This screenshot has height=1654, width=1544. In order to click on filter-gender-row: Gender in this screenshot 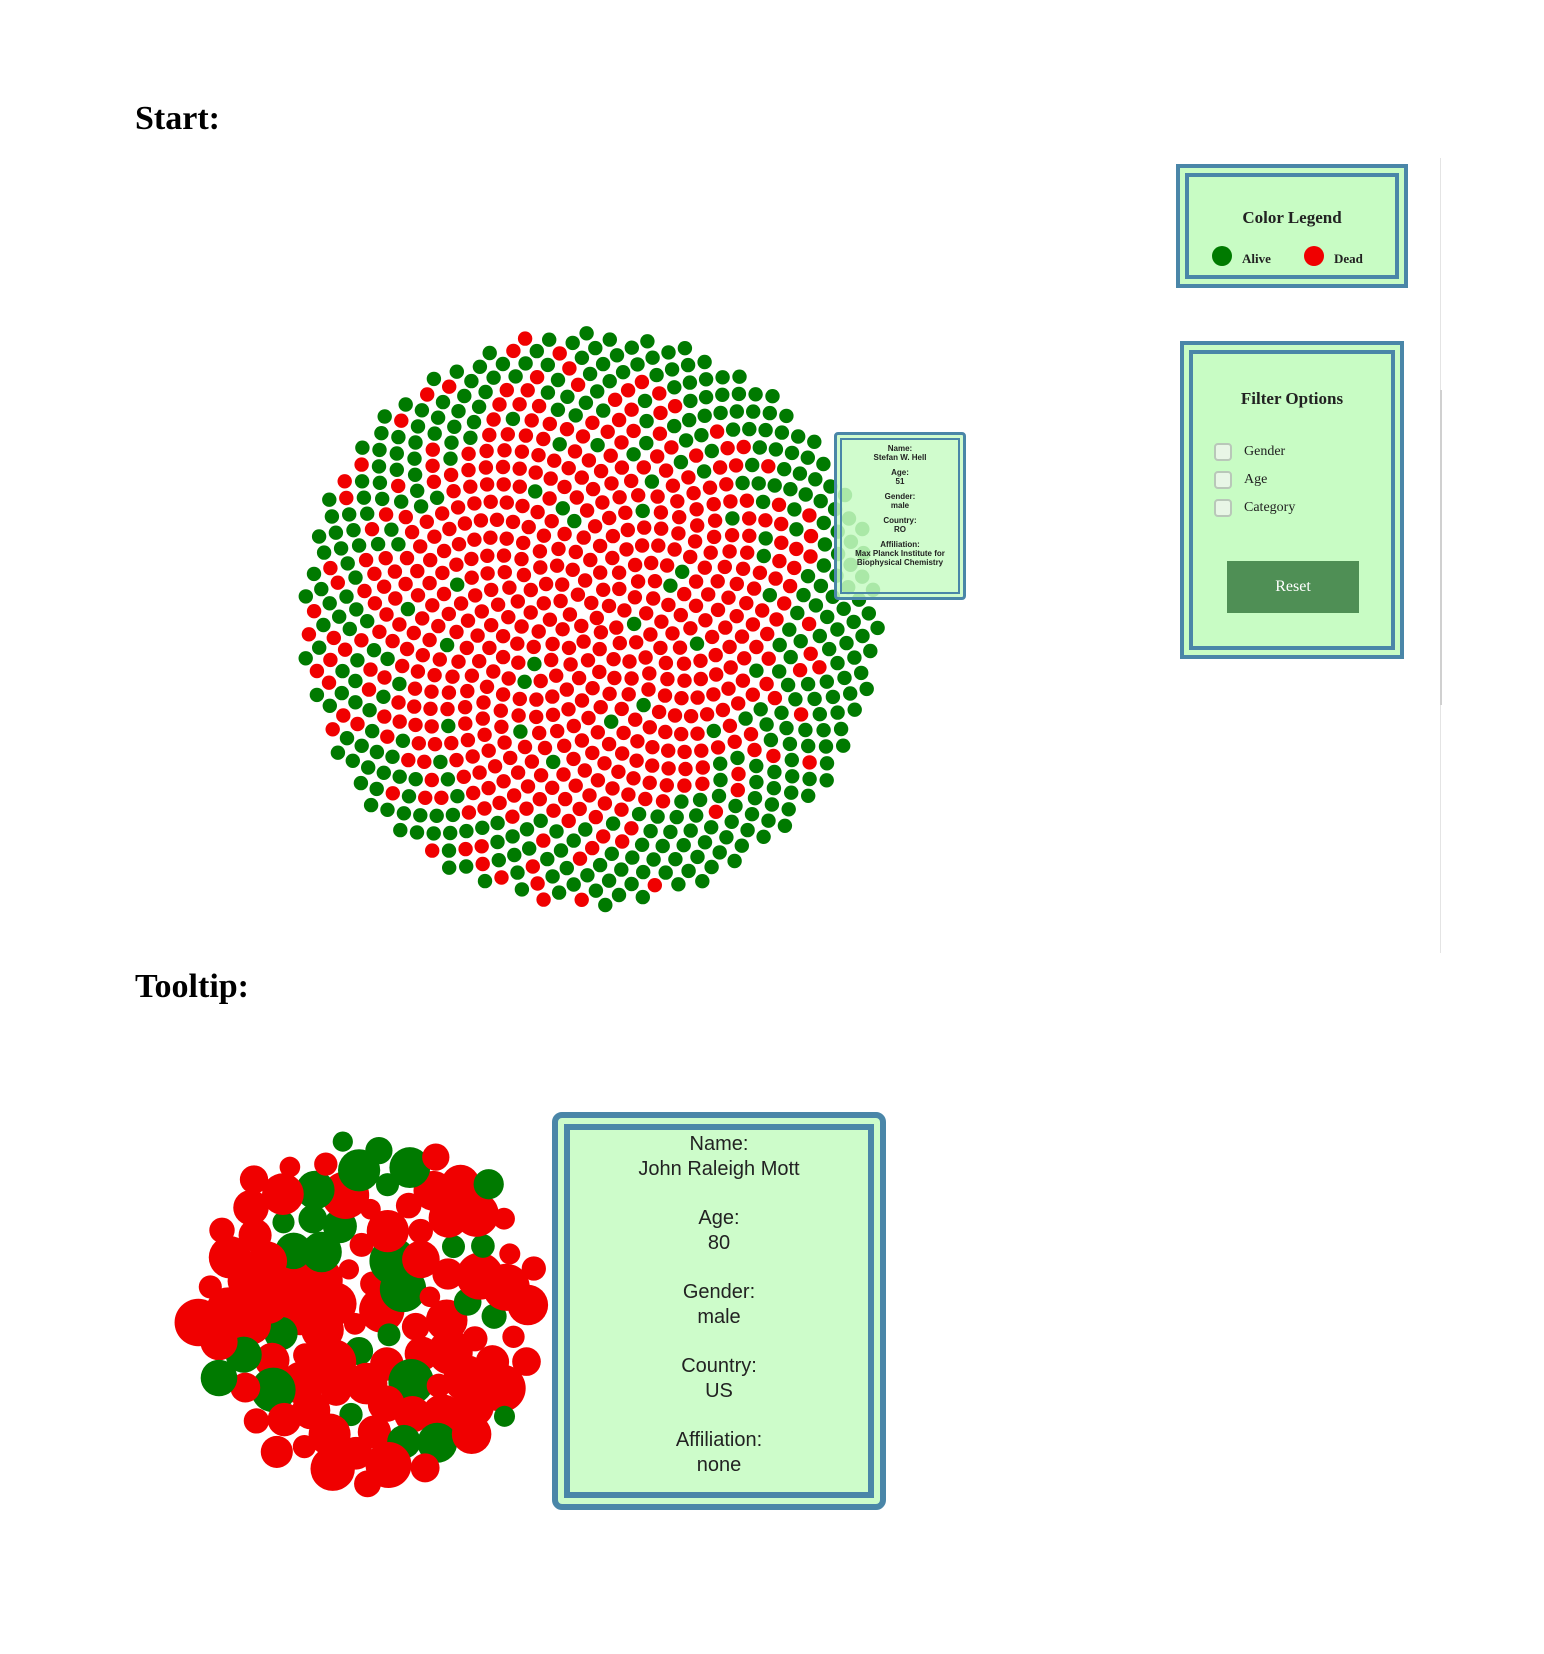, I will do `click(1249, 452)`.